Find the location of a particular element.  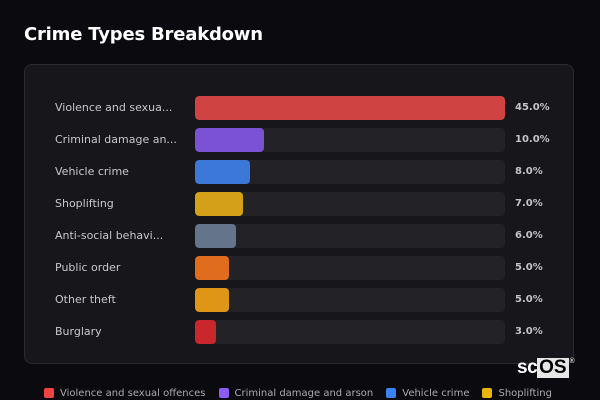

bar-value: 8.0% is located at coordinates (529, 171).